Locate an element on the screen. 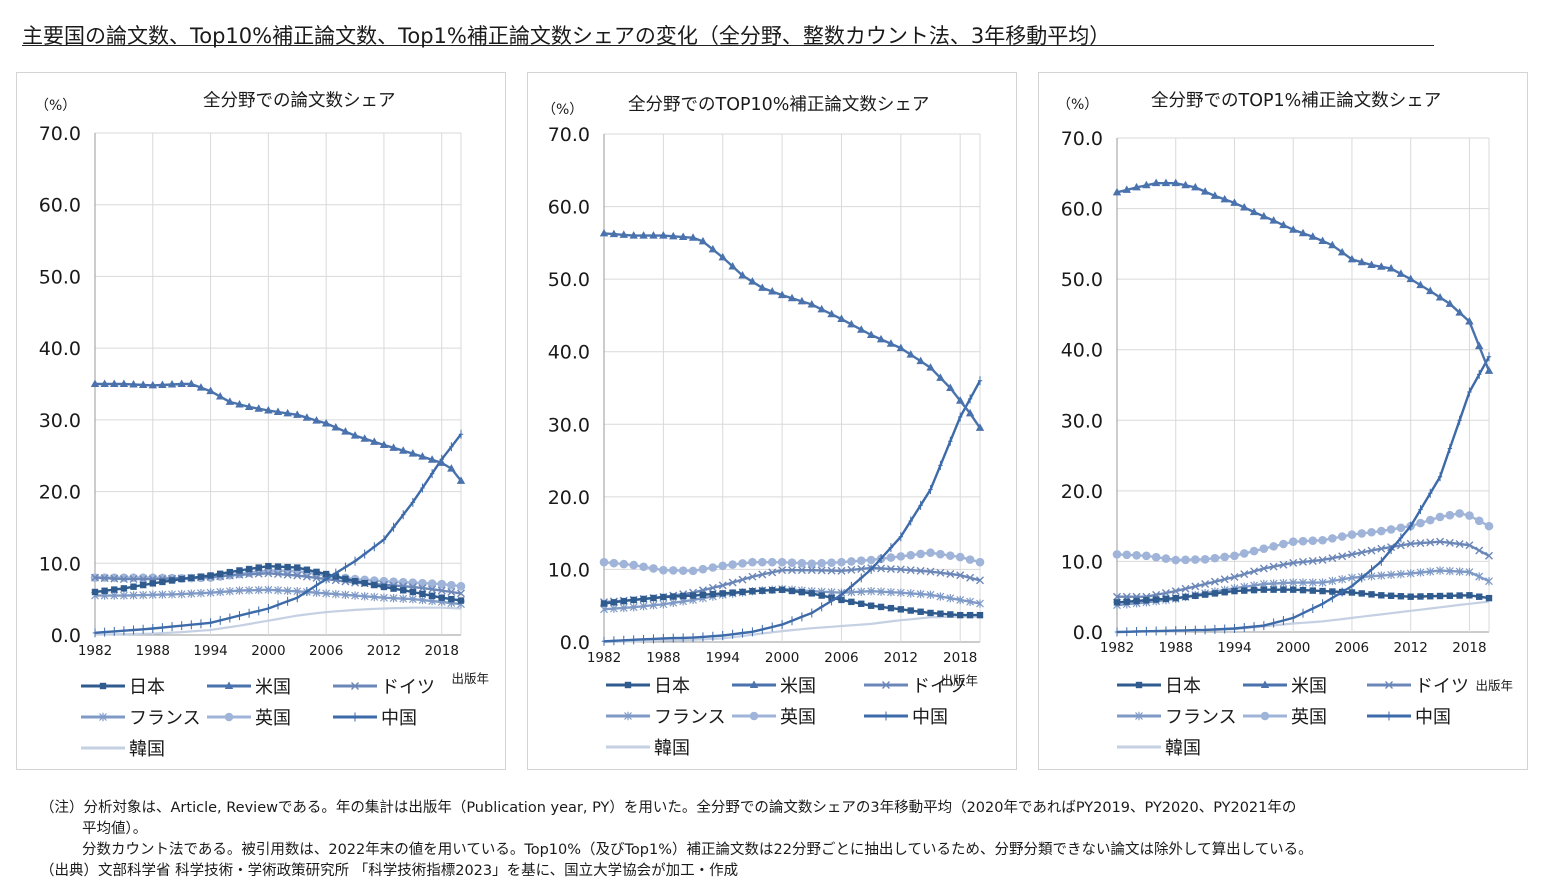 The image size is (1542, 892). x-tick-label: 1988 is located at coordinates (1176, 648).